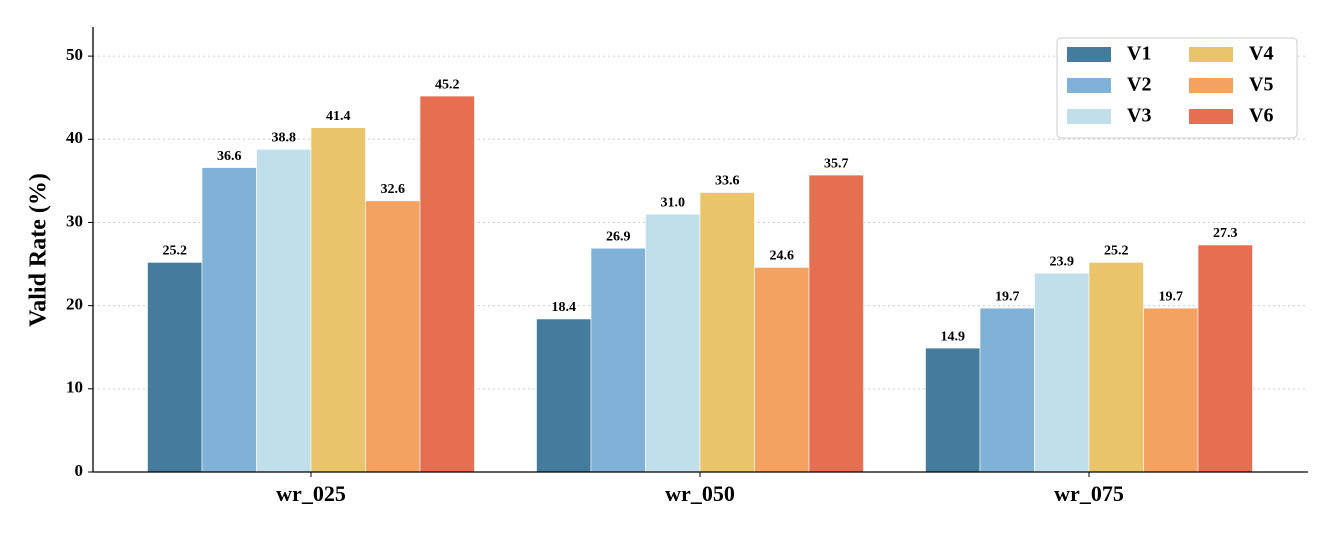  I want to click on legend-box, so click(1177, 88).